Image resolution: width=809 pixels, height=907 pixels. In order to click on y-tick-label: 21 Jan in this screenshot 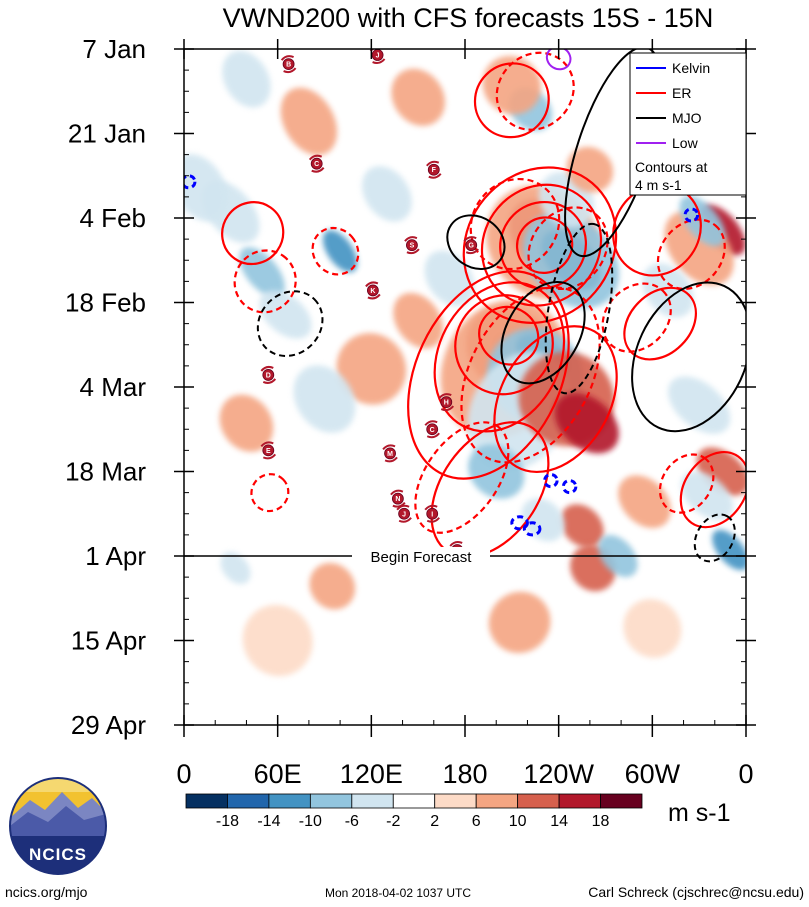, I will do `click(107, 134)`.